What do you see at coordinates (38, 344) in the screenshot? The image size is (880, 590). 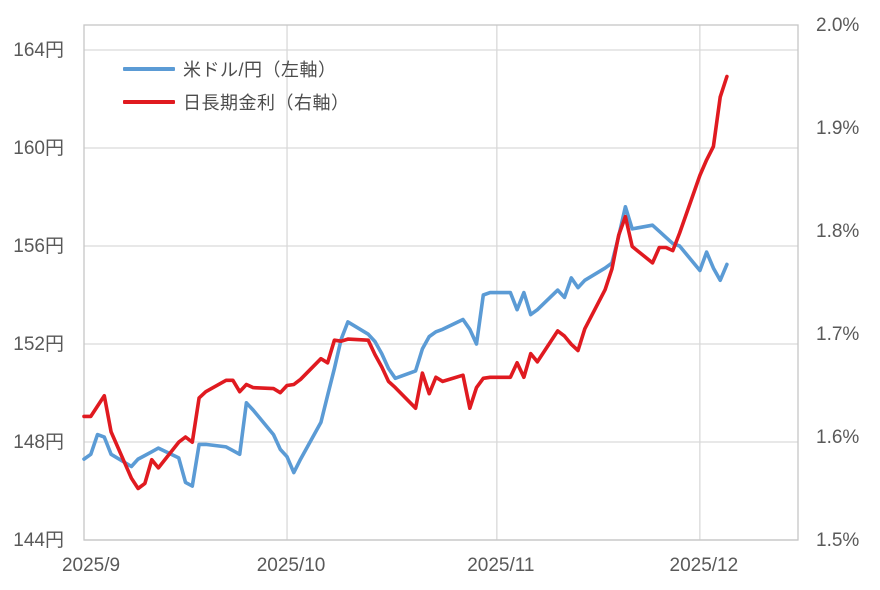 I see `left-axis-tick-label: 152円` at bounding box center [38, 344].